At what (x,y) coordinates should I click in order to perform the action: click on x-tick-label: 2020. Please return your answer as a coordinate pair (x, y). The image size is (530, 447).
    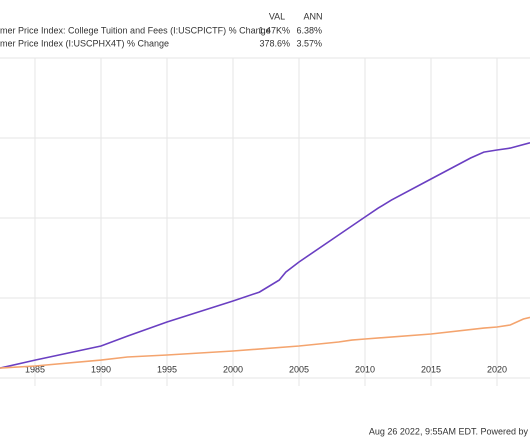
    Looking at the image, I should click on (497, 369).